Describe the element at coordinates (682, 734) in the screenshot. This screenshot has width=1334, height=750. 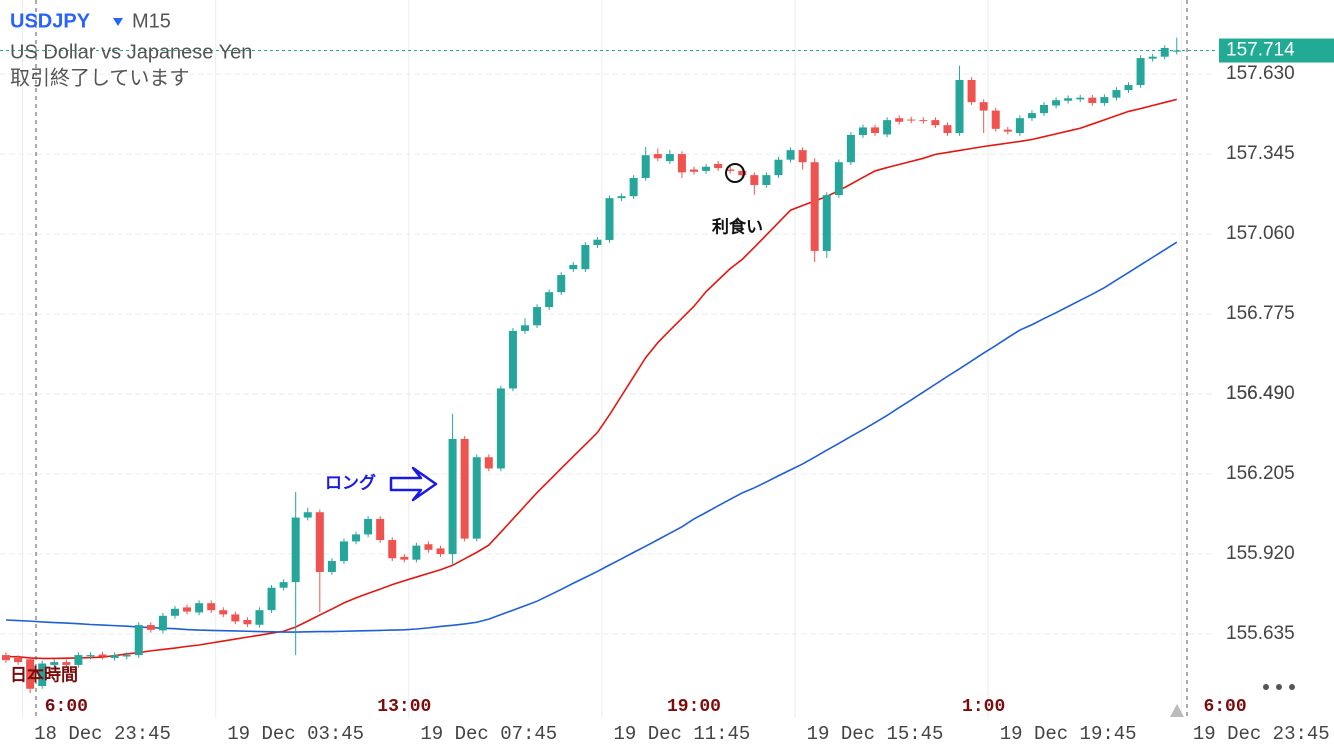
I see `x-tick-label: 19 Dec 11:45` at that location.